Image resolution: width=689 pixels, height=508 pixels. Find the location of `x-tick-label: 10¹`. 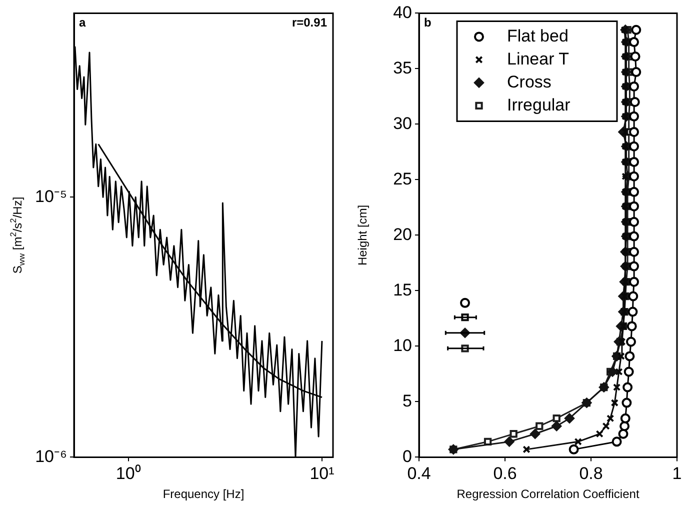

x-tick-label: 10¹ is located at coordinates (322, 474).